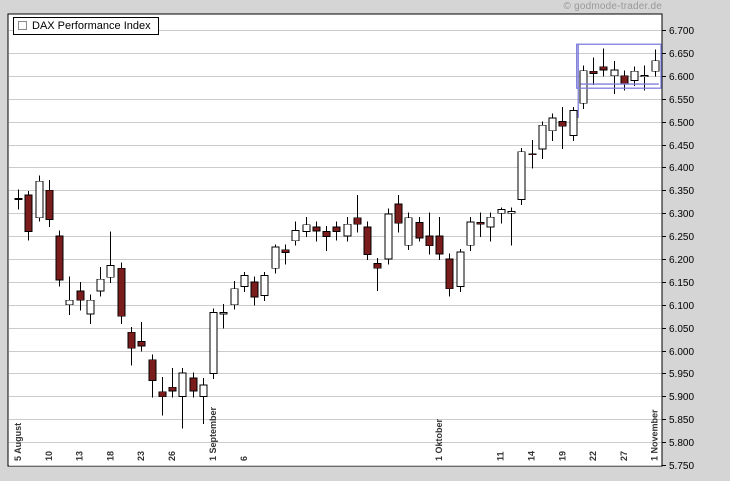 The height and width of the screenshot is (481, 730). I want to click on x-axis-label: 27, so click(624, 456).